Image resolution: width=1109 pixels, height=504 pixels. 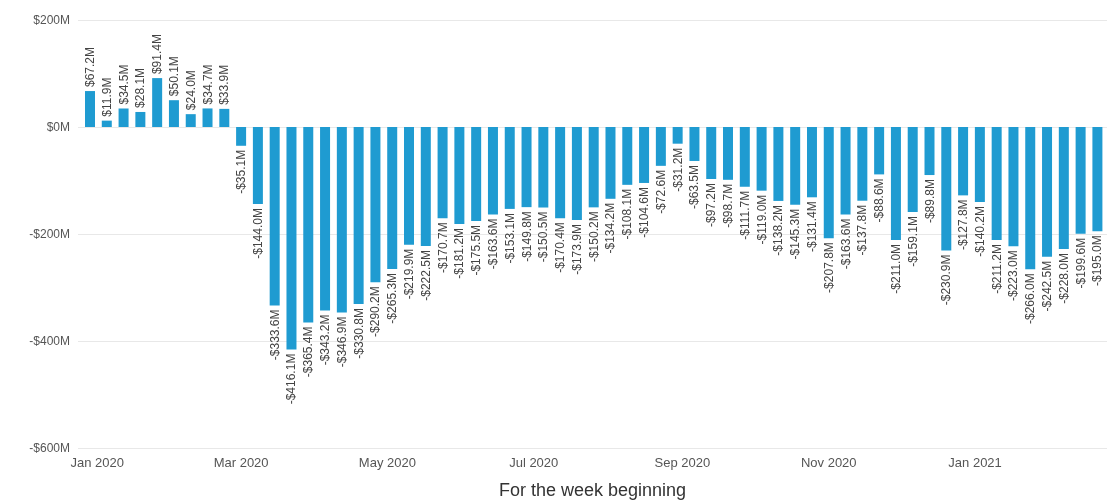 I want to click on x-tick-label: Jul 2020, so click(x=534, y=462).